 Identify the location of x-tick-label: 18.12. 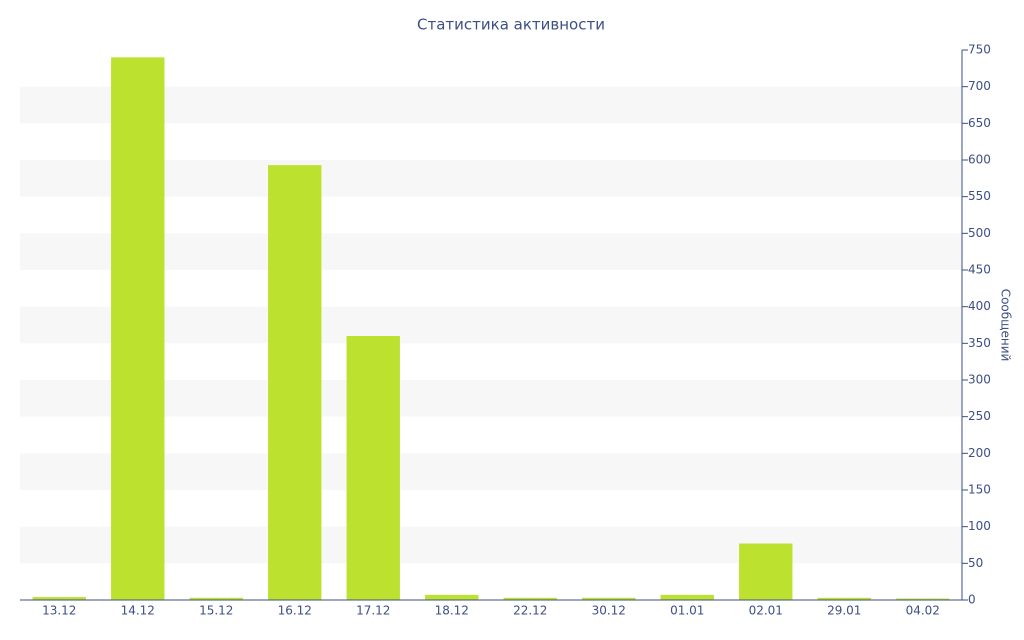
(452, 611).